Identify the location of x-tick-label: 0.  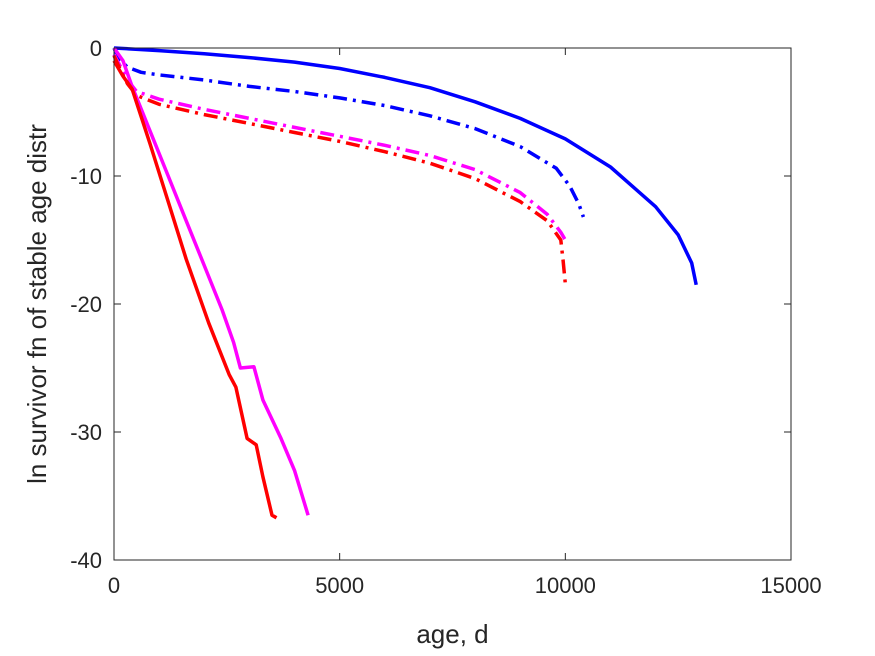
(114, 585).